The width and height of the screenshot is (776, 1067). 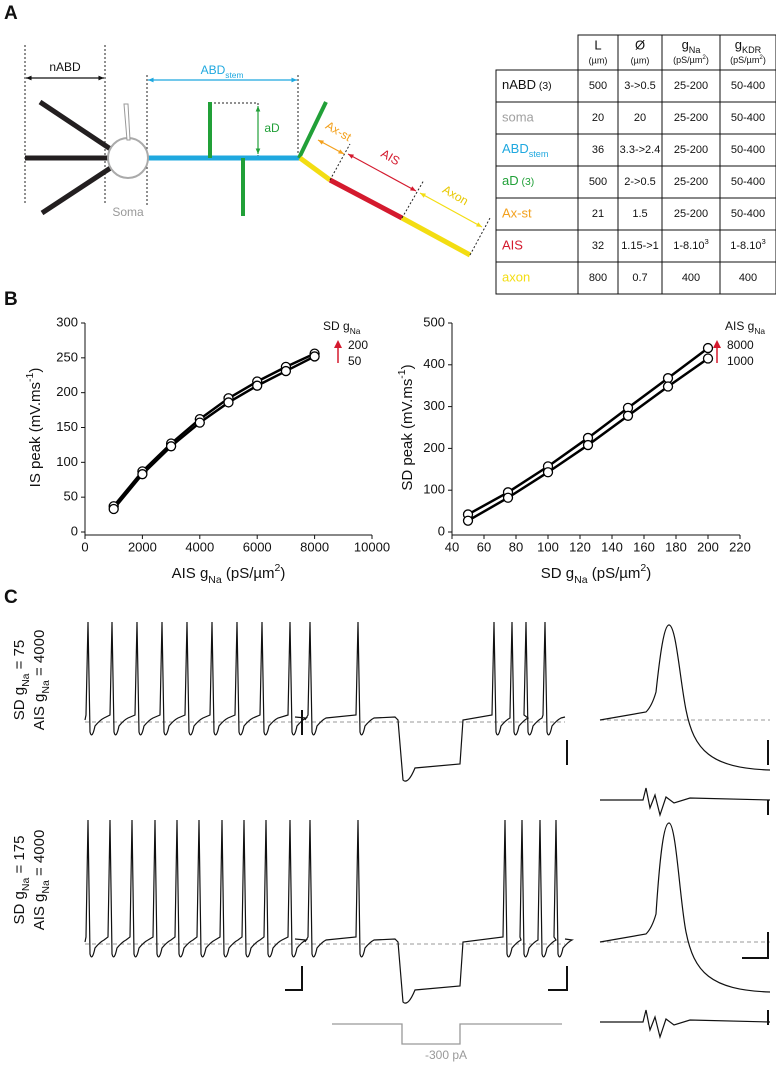 What do you see at coordinates (525, 150) in the screenshot?
I see `row-name: ABDstem` at bounding box center [525, 150].